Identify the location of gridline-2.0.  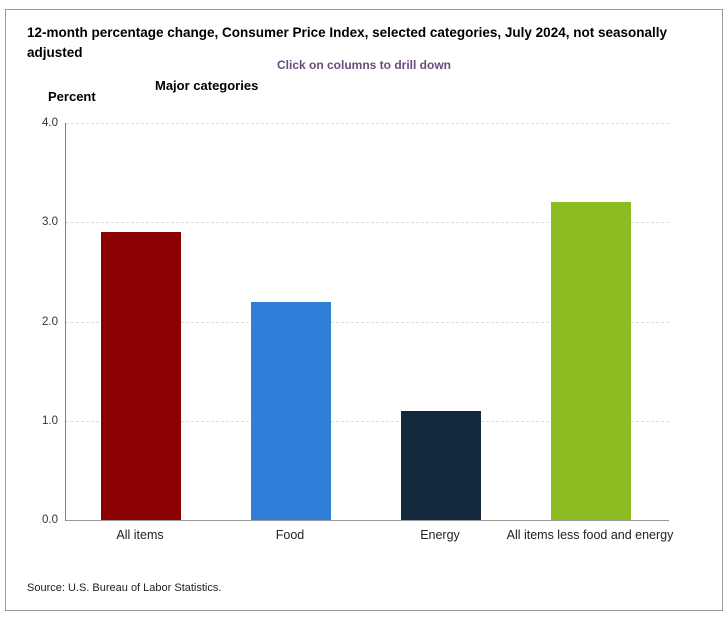
(367, 322).